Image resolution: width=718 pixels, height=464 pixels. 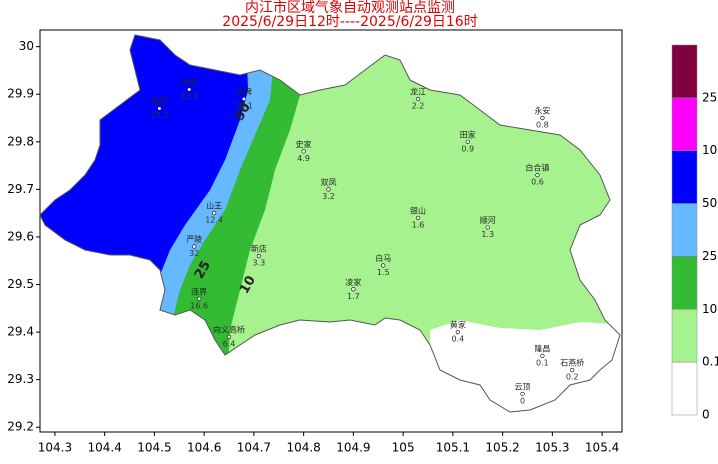 What do you see at coordinates (303, 158) in the screenshot?
I see `station-value: 4.9` at bounding box center [303, 158].